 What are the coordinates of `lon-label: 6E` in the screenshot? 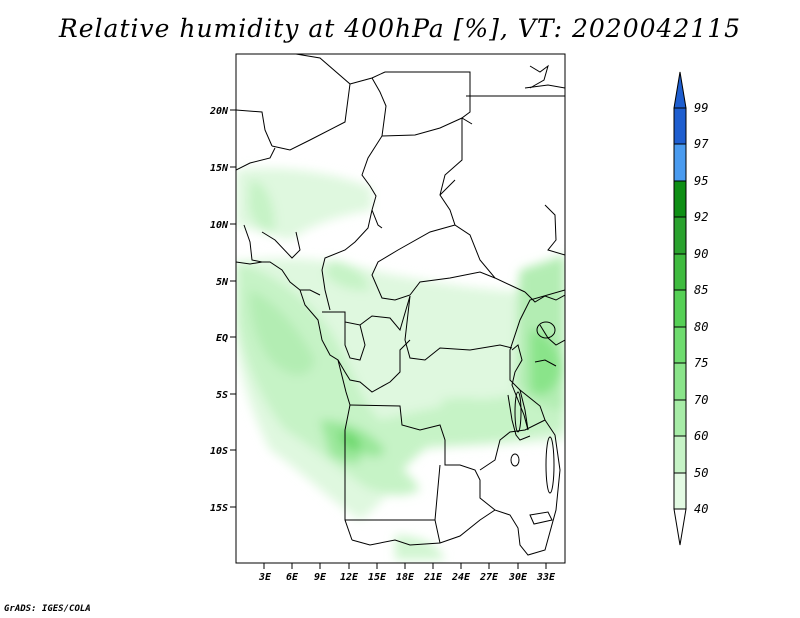 It's located at (292, 577).